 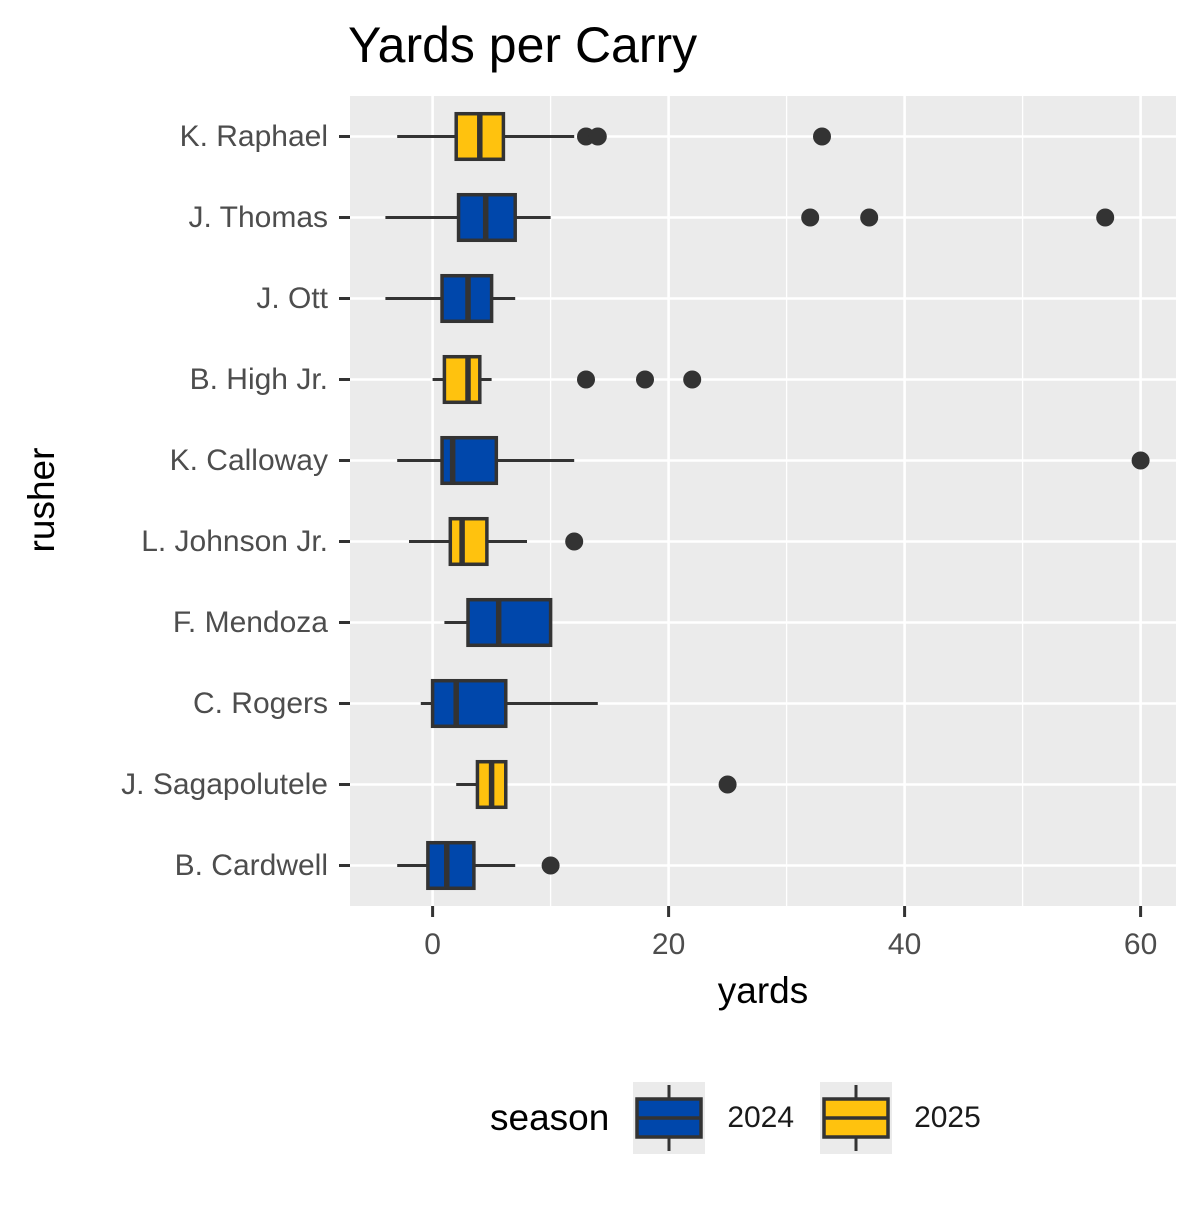 I want to click on y-tick-label: C. Rogers, so click(x=260, y=703).